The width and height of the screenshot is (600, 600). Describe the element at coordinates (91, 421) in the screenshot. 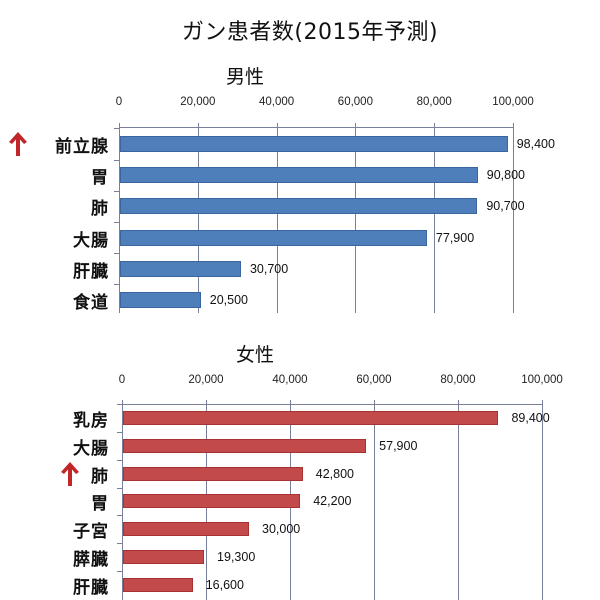

I see `category-label: 乳房` at that location.